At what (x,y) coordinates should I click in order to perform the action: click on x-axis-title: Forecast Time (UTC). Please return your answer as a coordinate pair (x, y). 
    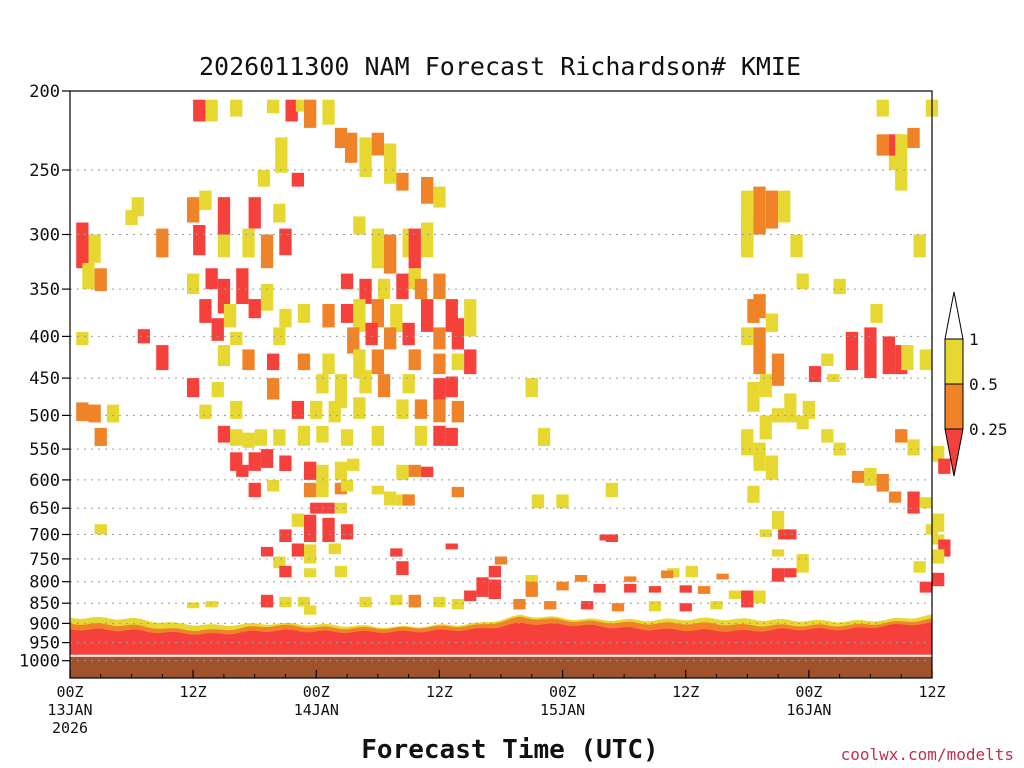
    Looking at the image, I should click on (509, 750).